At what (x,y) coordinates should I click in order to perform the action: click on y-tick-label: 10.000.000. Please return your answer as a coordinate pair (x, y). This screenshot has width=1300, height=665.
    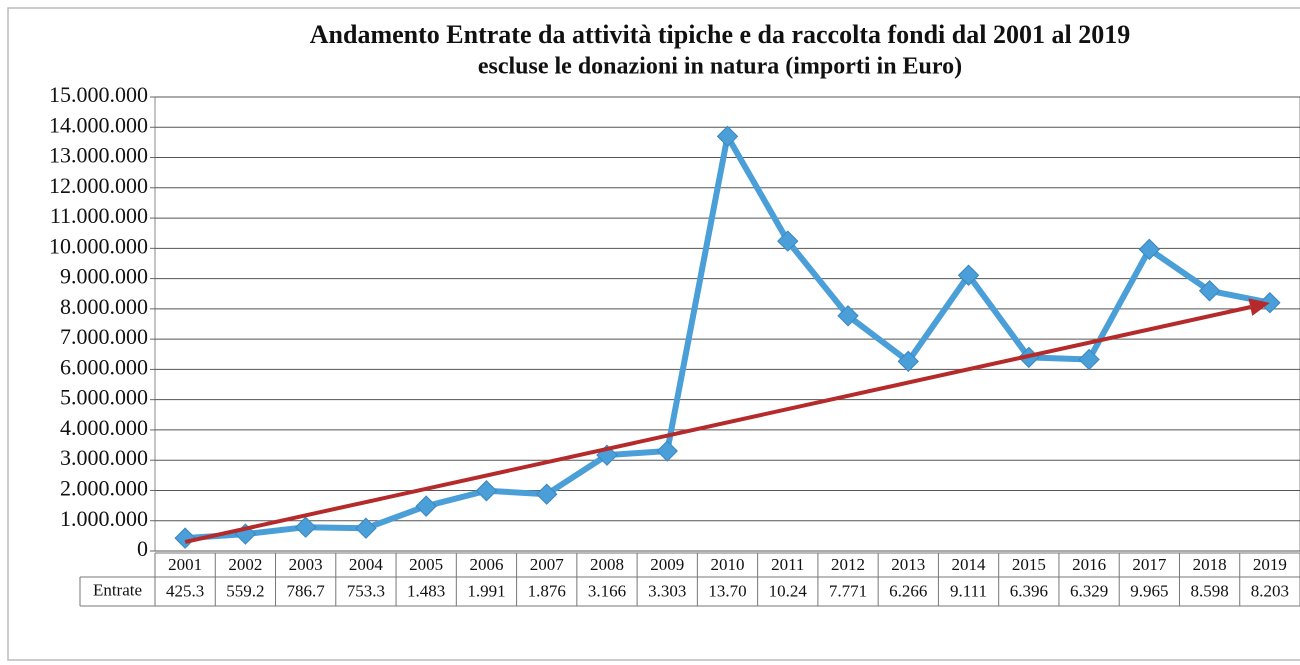
    Looking at the image, I should click on (98, 245).